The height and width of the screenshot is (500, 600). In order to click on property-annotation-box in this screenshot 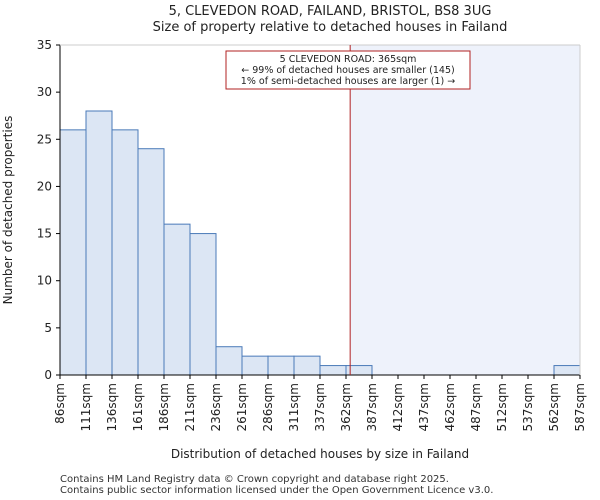, I will do `click(348, 70)`.